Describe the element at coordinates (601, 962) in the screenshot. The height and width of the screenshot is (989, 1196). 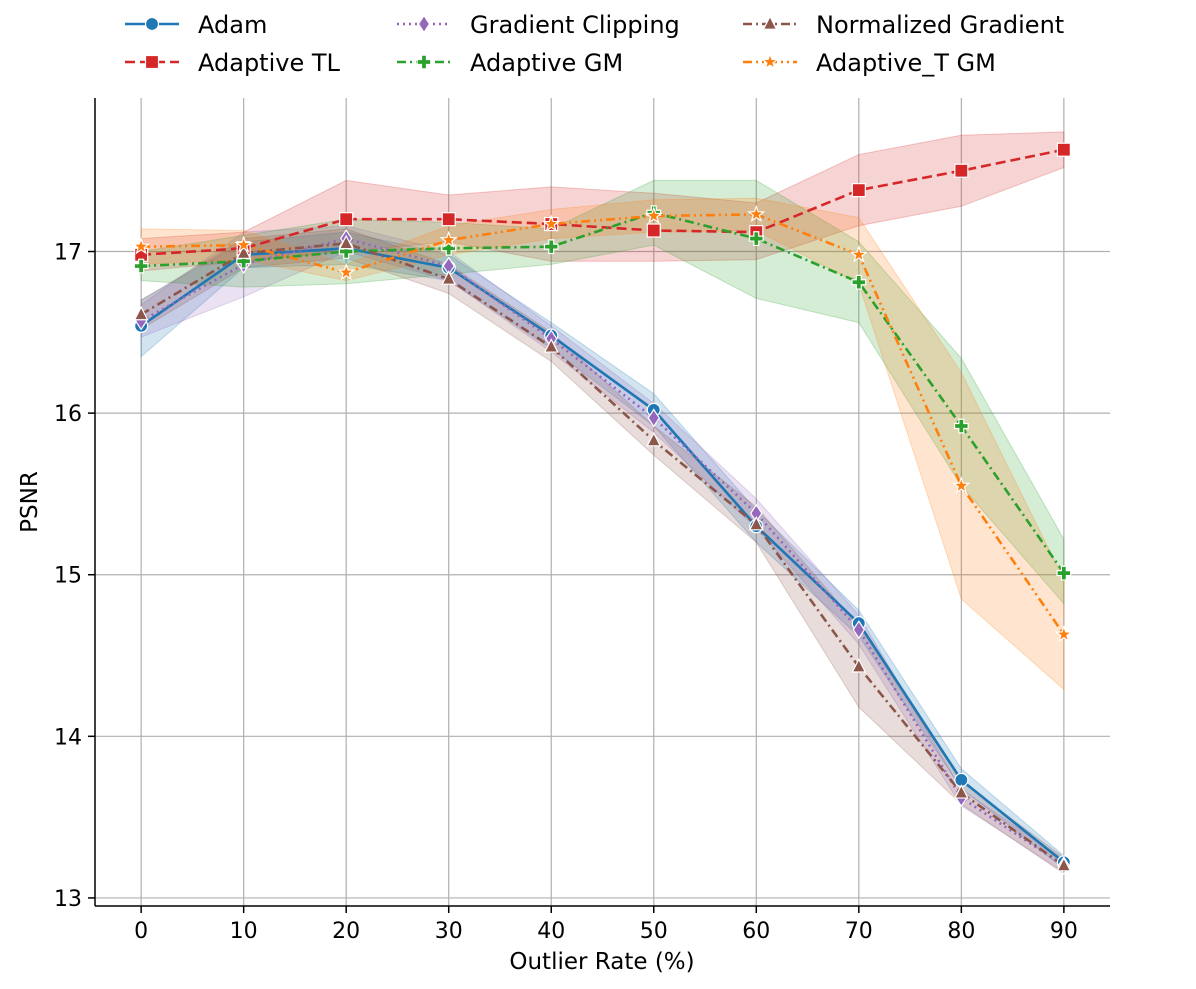
I see `x-axis-label: Outlier Rate (%)` at that location.